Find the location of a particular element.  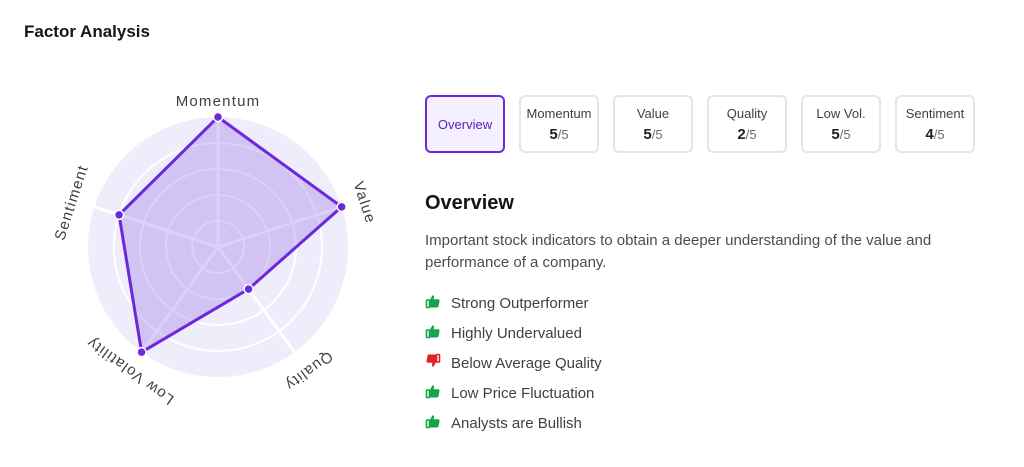

tab-label: Low Vol. is located at coordinates (841, 113).